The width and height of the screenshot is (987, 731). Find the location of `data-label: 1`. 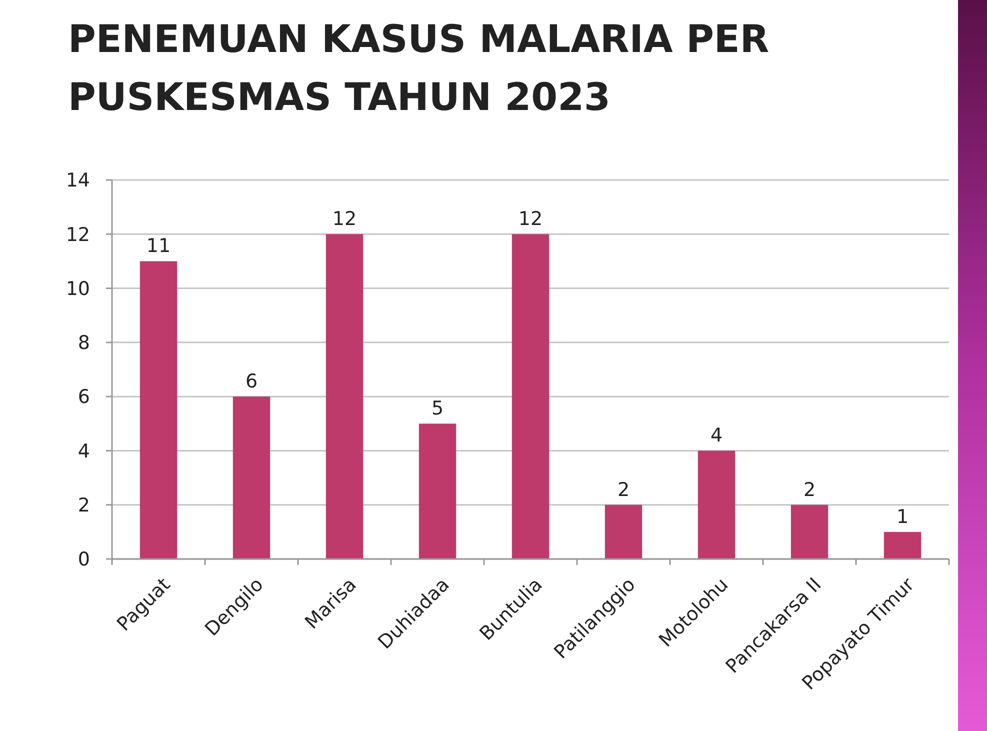

data-label: 1 is located at coordinates (902, 517).